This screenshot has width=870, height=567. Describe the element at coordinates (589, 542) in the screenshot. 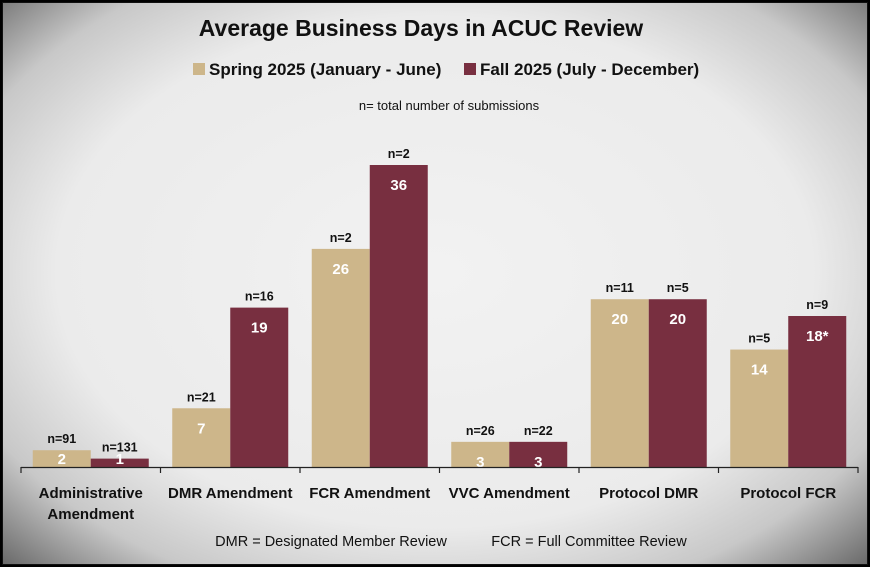

I see `footnote-fcr: FCR = Full Committee Review` at that location.